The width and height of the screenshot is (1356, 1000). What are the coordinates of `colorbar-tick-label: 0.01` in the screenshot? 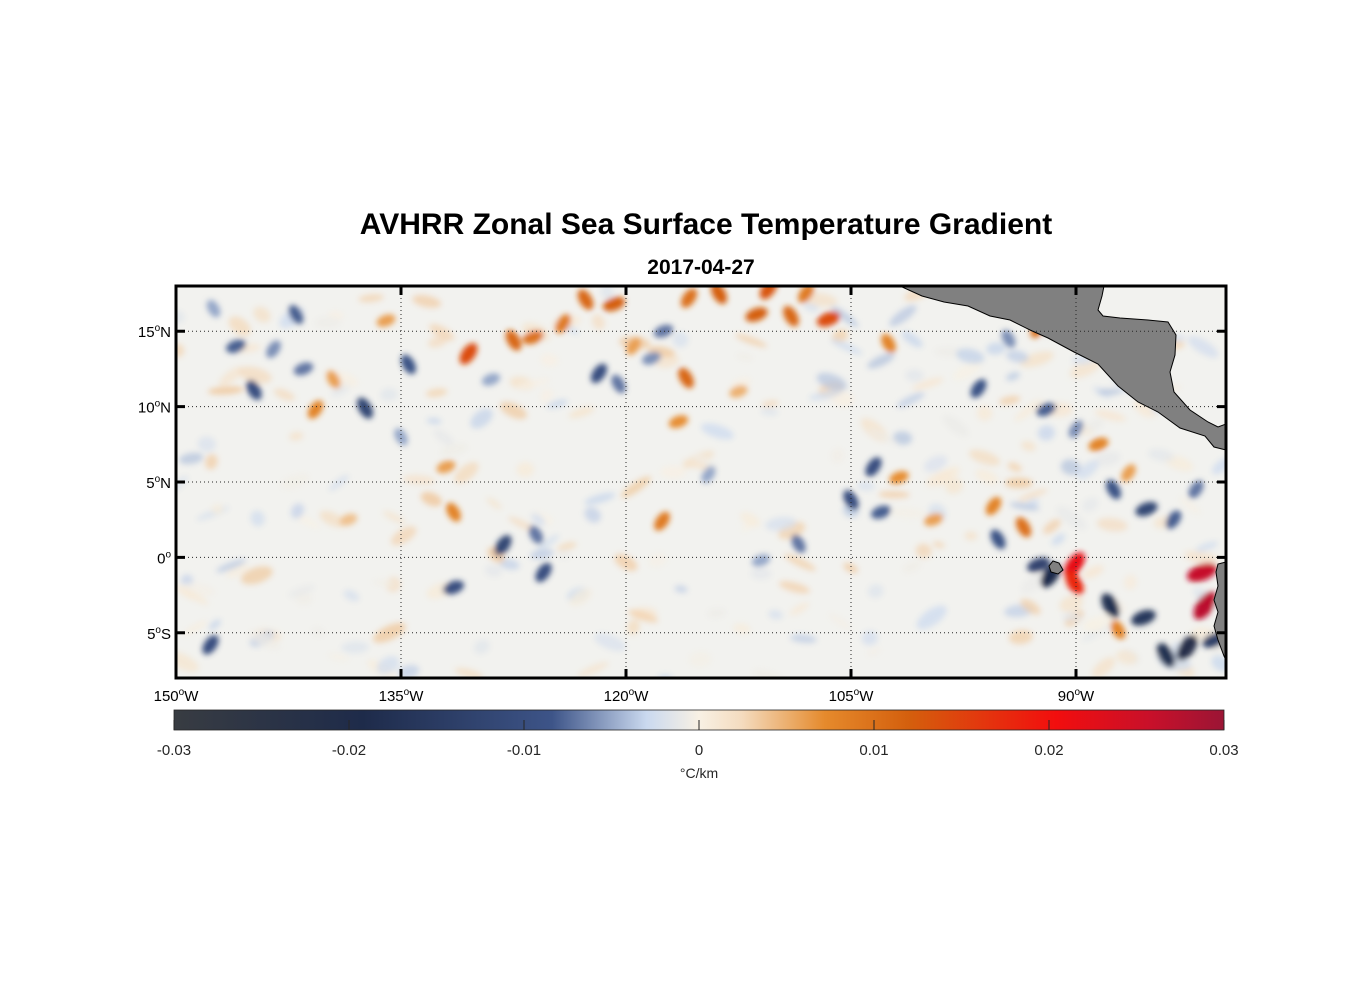 It's located at (873, 750).